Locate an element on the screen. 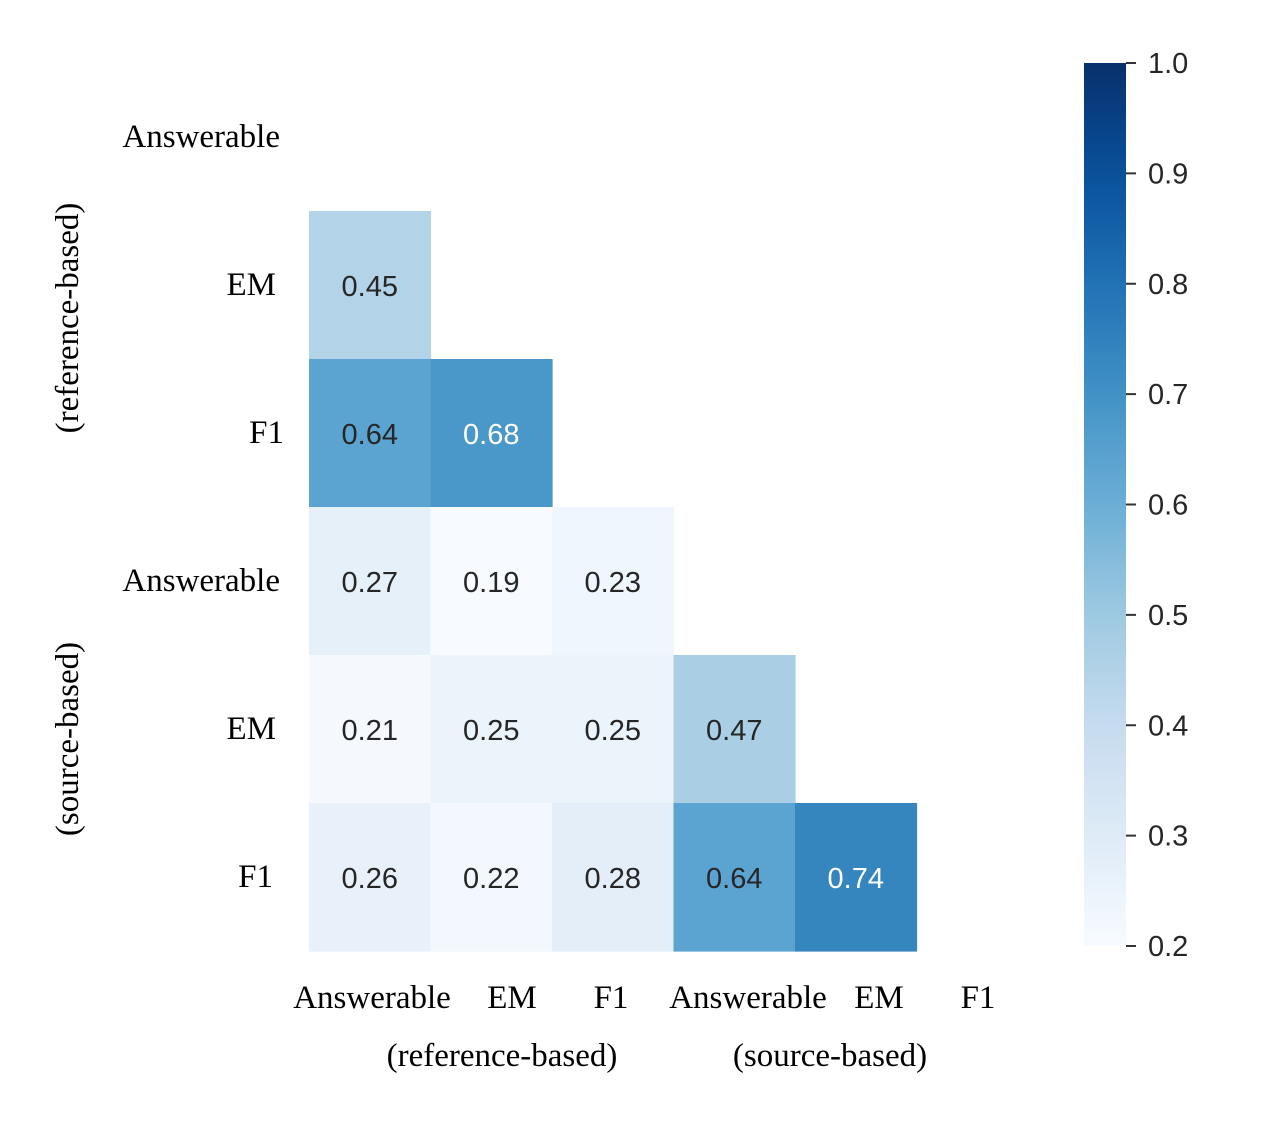 The image size is (1286, 1132). cell-value-label-r5-c0: 0.26 is located at coordinates (370, 879).